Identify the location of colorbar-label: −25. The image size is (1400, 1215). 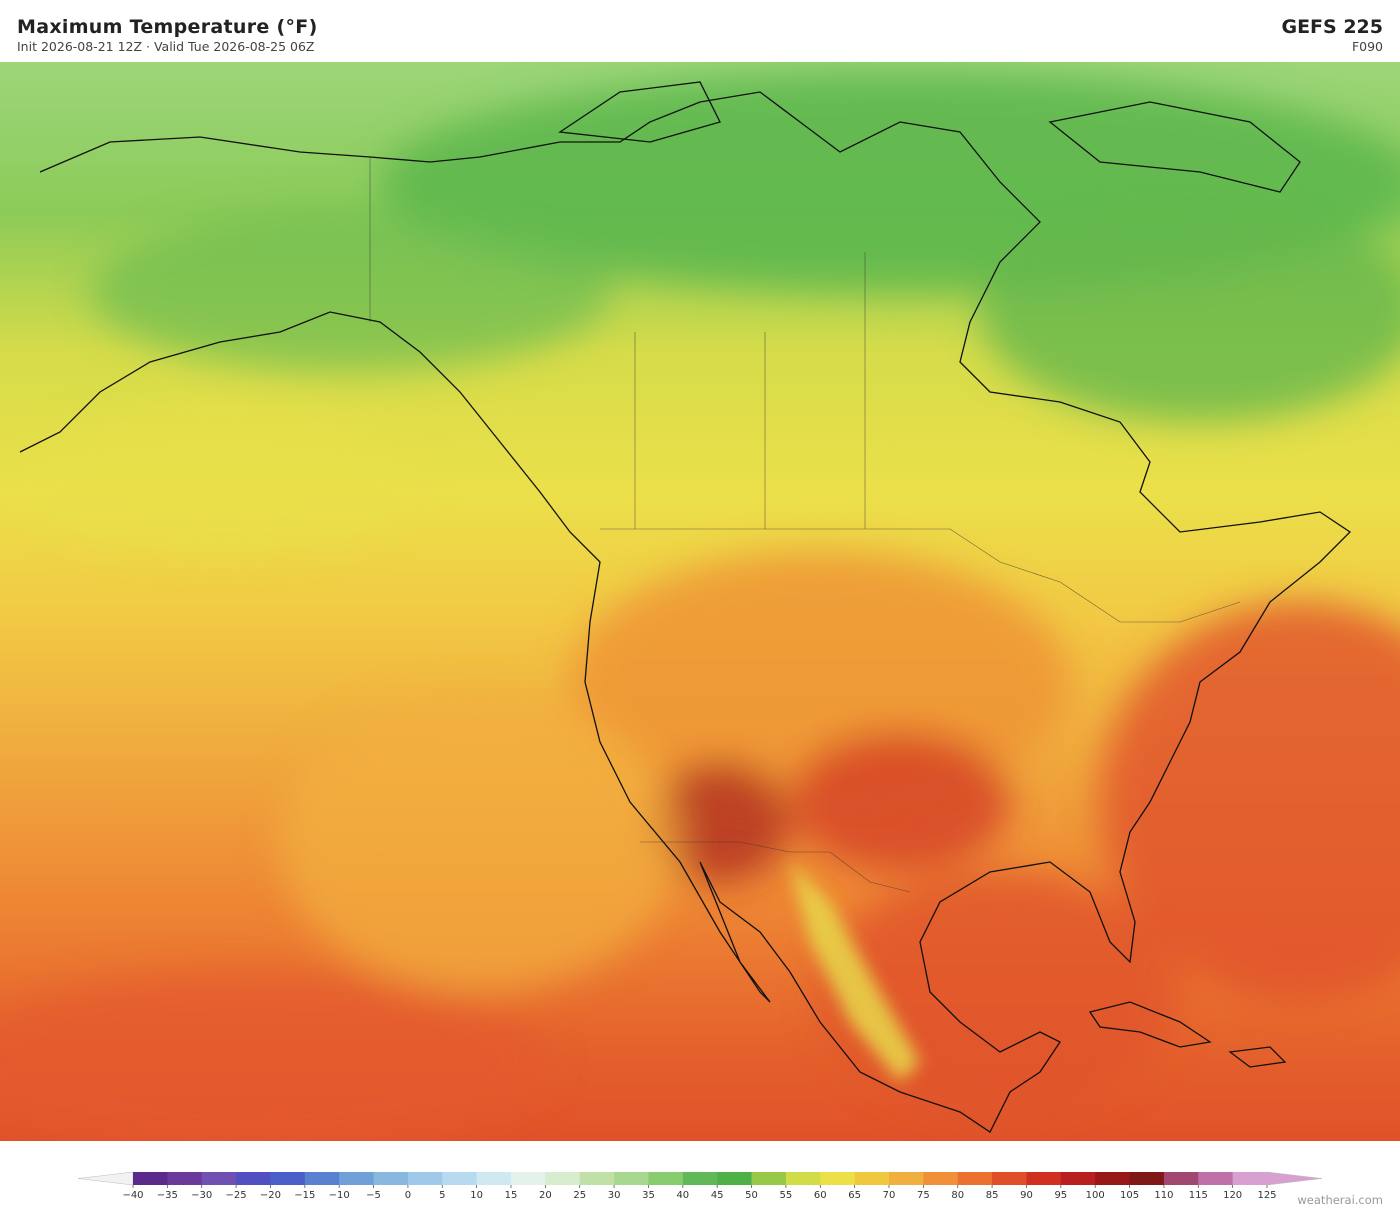
(236, 1195).